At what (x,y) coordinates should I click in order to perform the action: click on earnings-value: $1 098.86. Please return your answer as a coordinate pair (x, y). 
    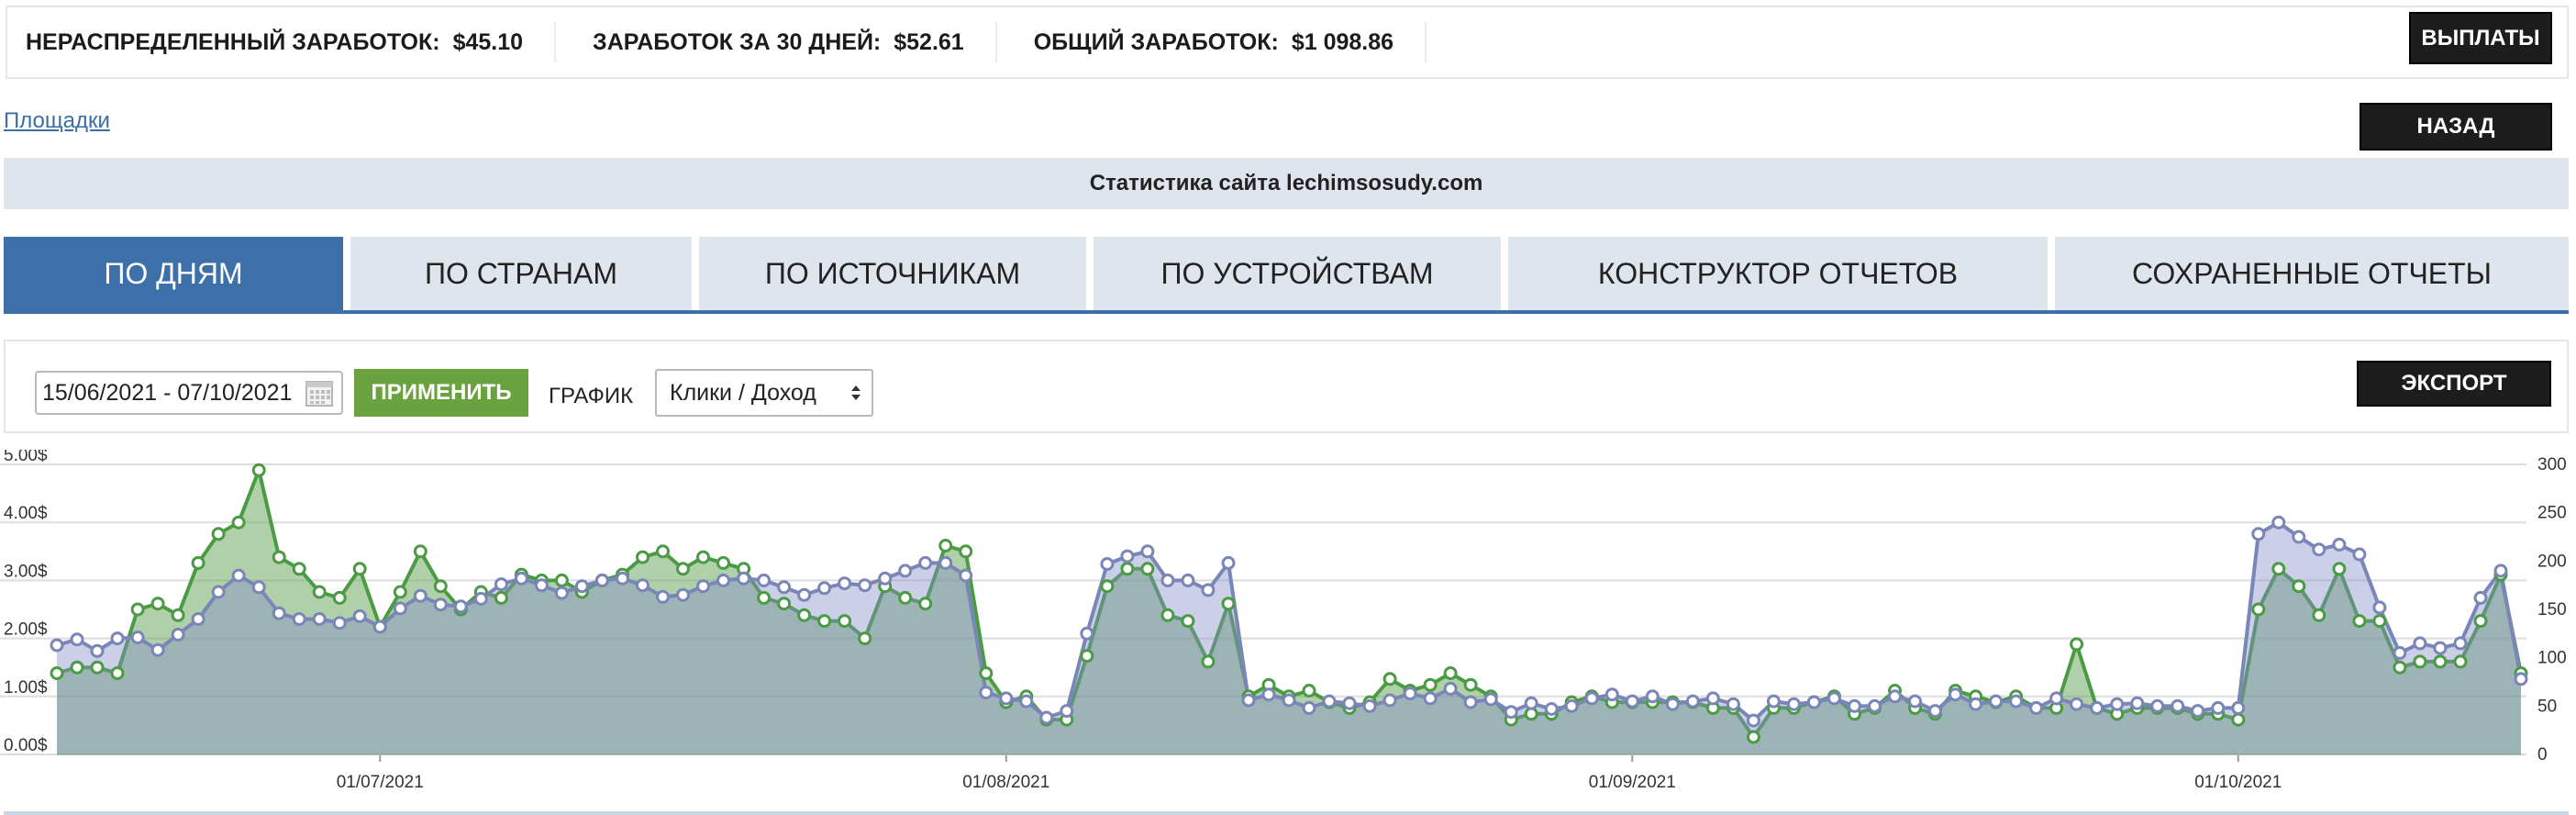
    Looking at the image, I should click on (1342, 41).